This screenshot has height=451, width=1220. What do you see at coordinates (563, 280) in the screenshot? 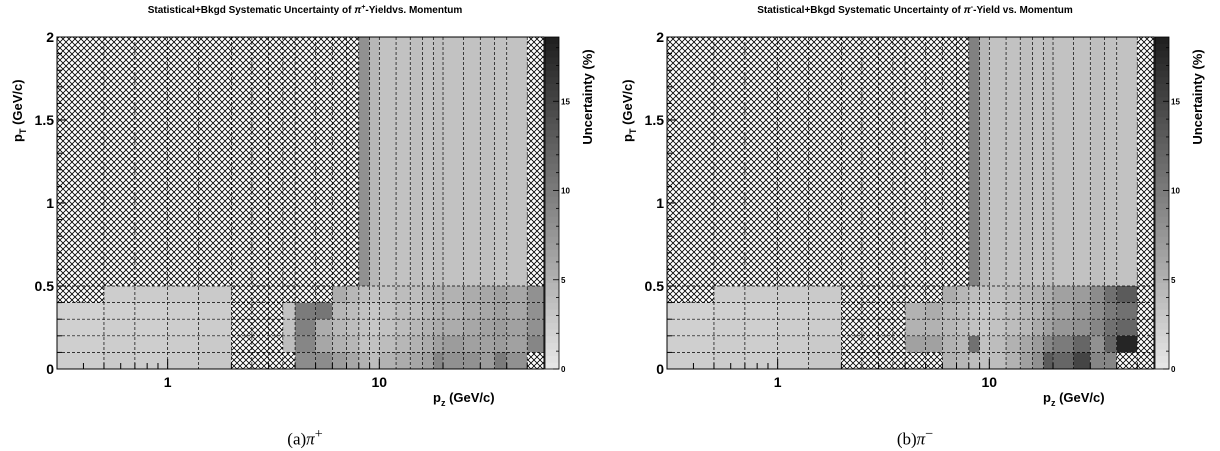
I see `colorbar-tick-label: 5` at bounding box center [563, 280].